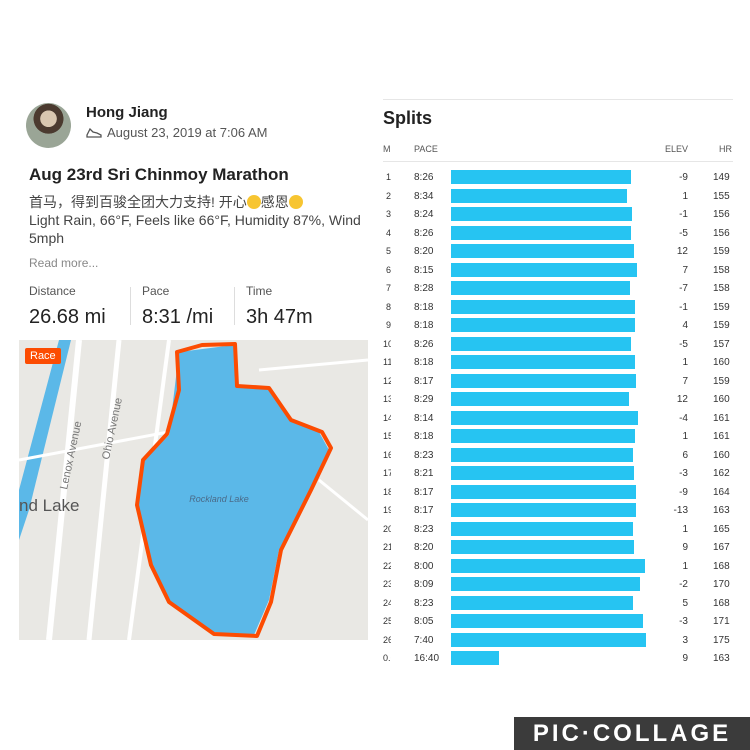 Image resolution: width=750 pixels, height=750 pixels. I want to click on header-divider, so click(558, 161).